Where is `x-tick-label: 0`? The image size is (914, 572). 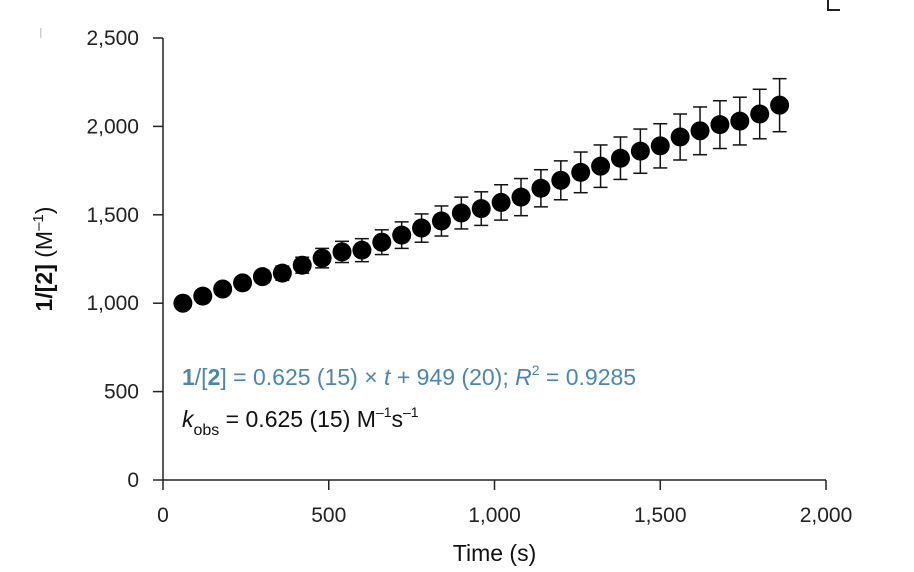 x-tick-label: 0 is located at coordinates (163, 515).